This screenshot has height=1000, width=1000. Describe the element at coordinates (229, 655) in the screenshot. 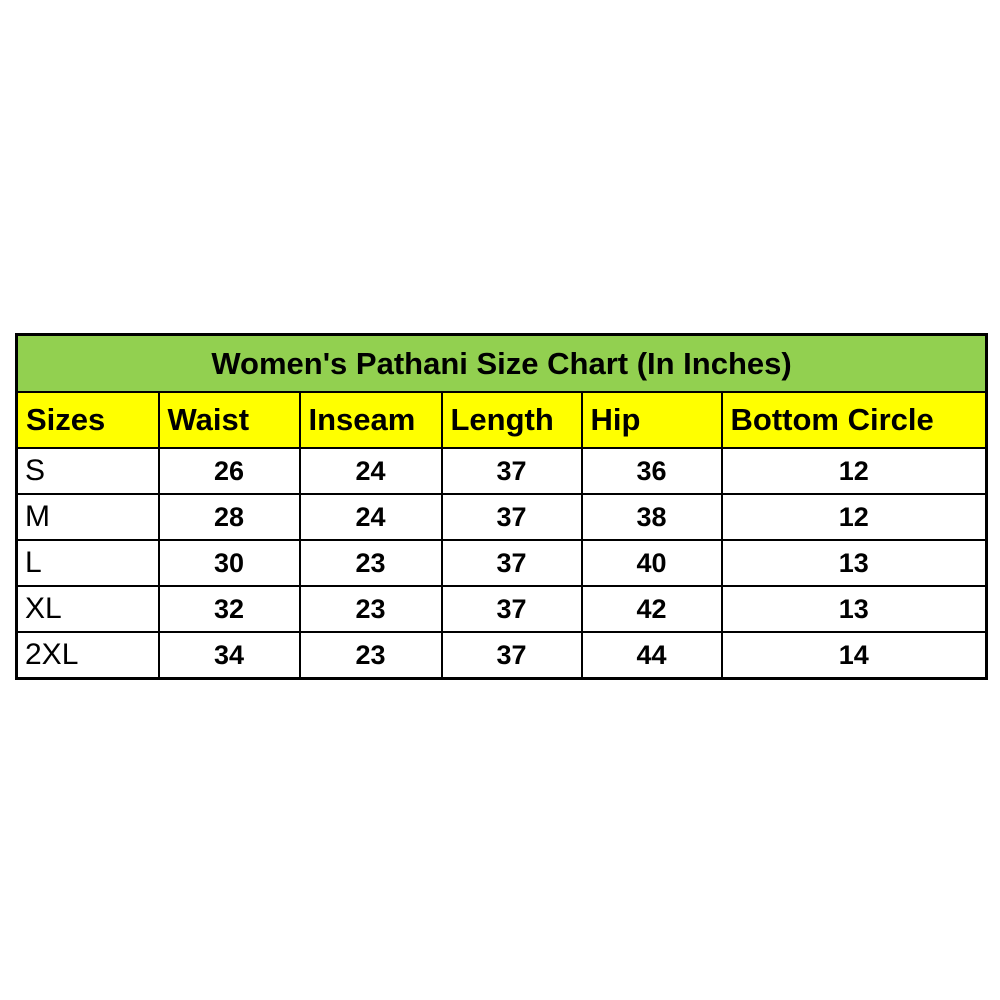

I see `waist-value: 34` at that location.